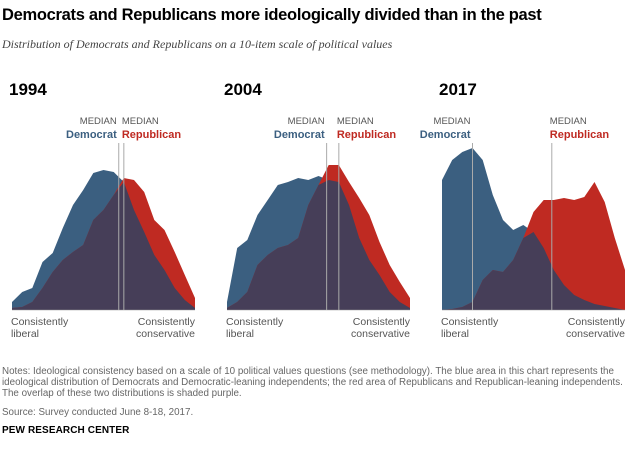  Describe the element at coordinates (299, 135) in the screenshot. I see `panel-2004-median-democrat-label: Democrat` at that location.